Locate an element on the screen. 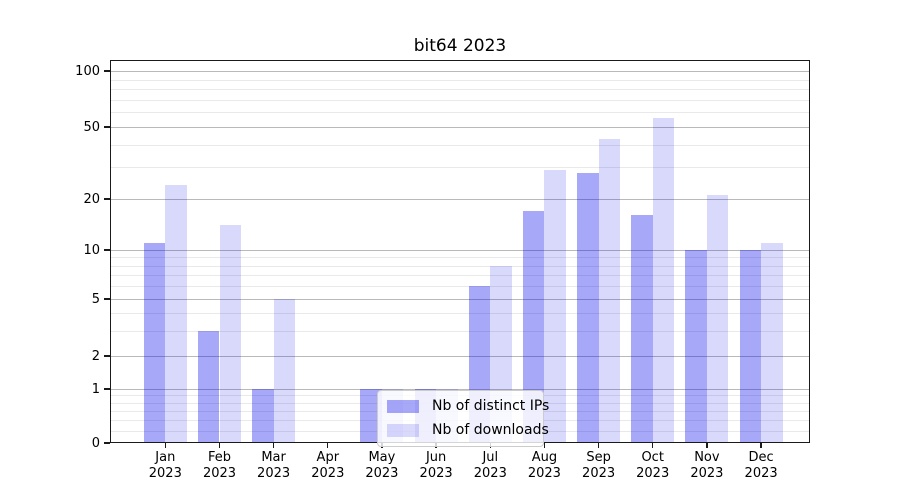 This screenshot has height=500, width=900. bar-distinct-ips-feb is located at coordinates (208, 386).